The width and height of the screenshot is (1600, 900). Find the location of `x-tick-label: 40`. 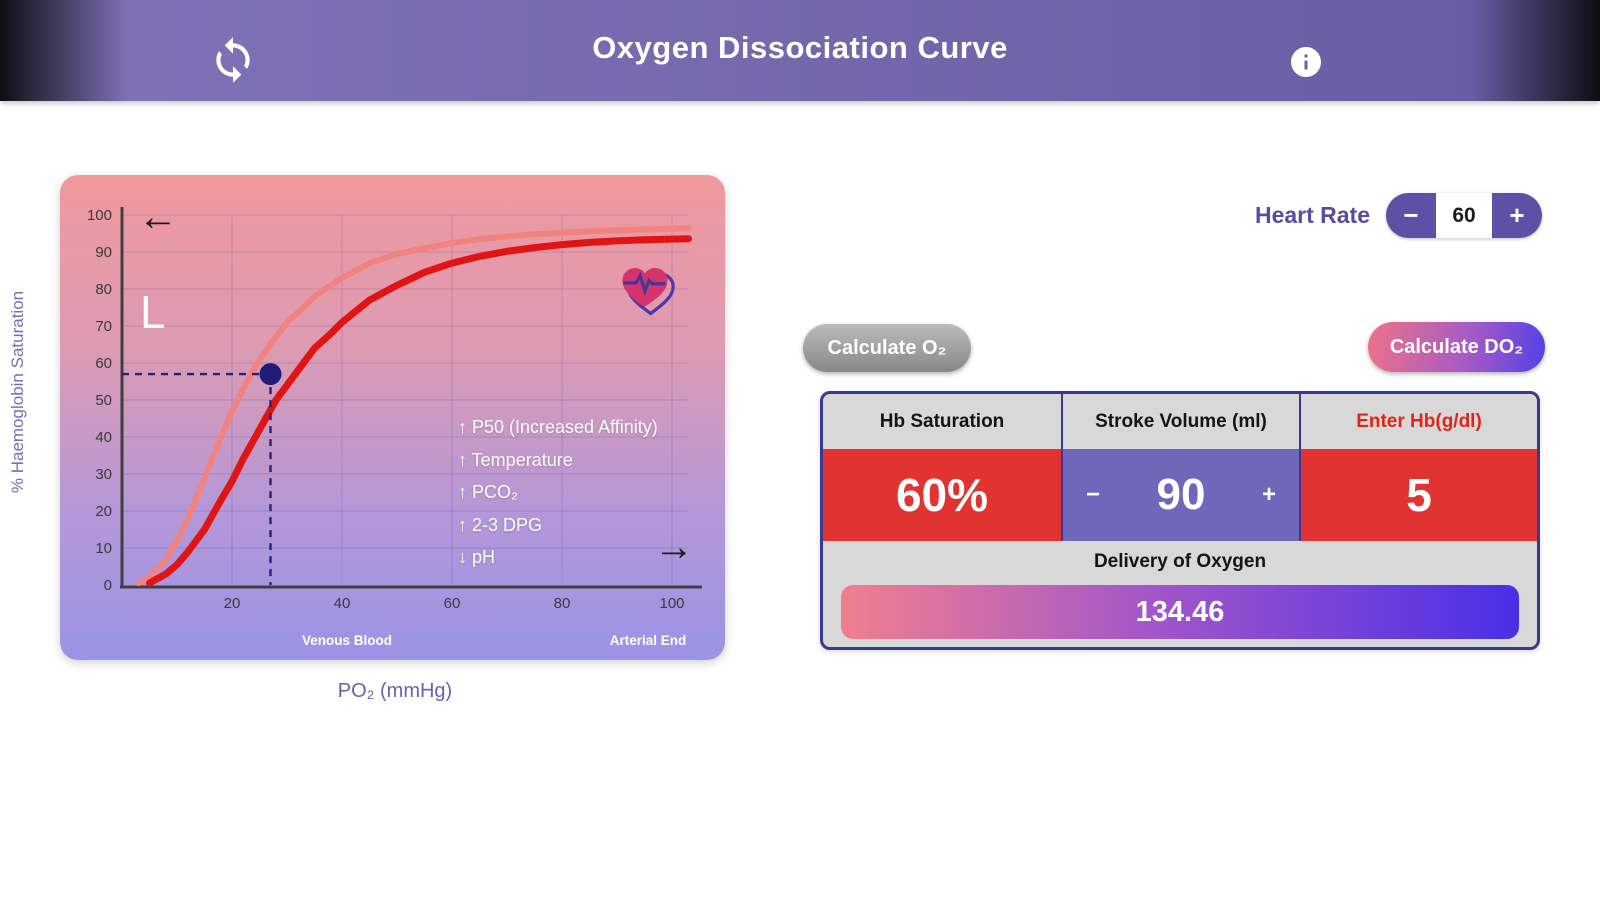

x-tick-label: 40 is located at coordinates (342, 603).